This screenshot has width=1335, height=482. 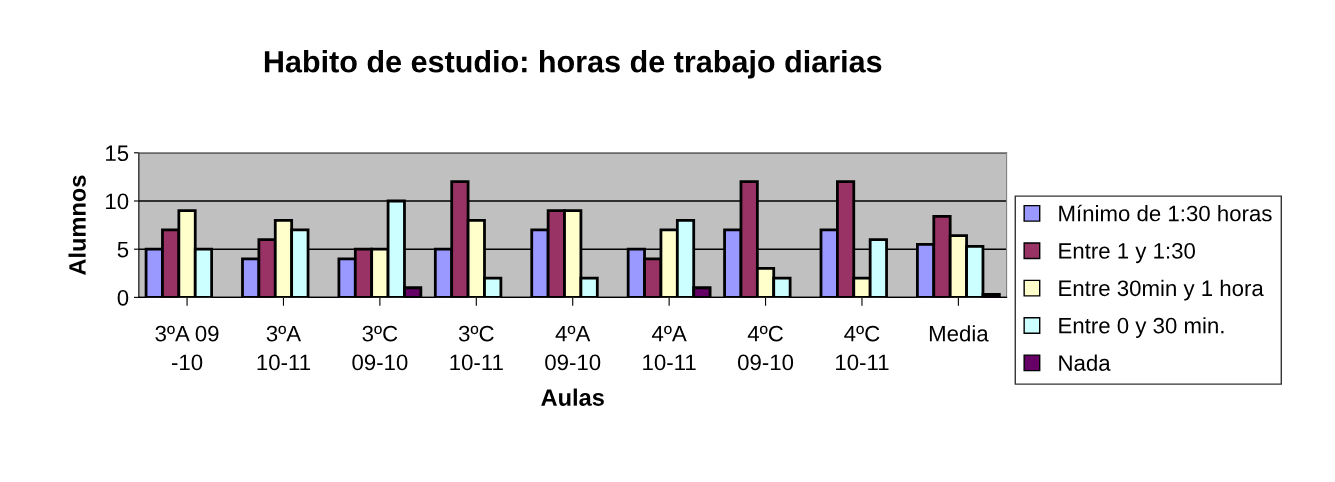 I want to click on x-tick-label: 3ºA 09 -10, so click(x=187, y=348).